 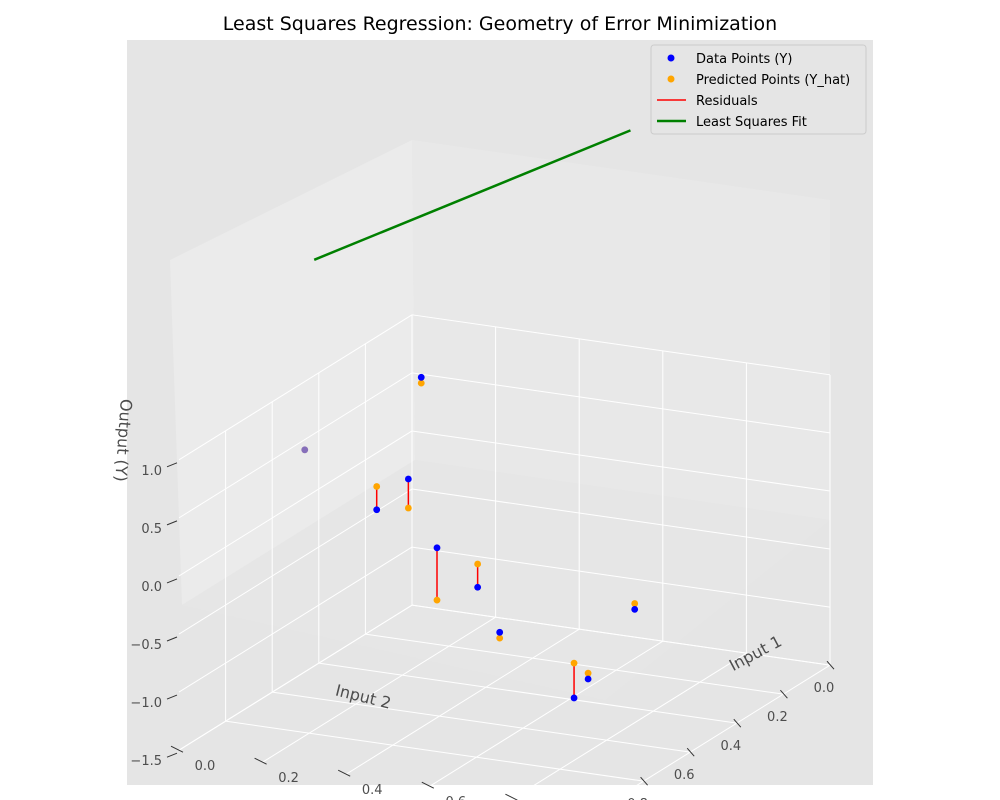 What do you see at coordinates (751, 122) in the screenshot?
I see `legend-label: Least Squares Fit` at bounding box center [751, 122].